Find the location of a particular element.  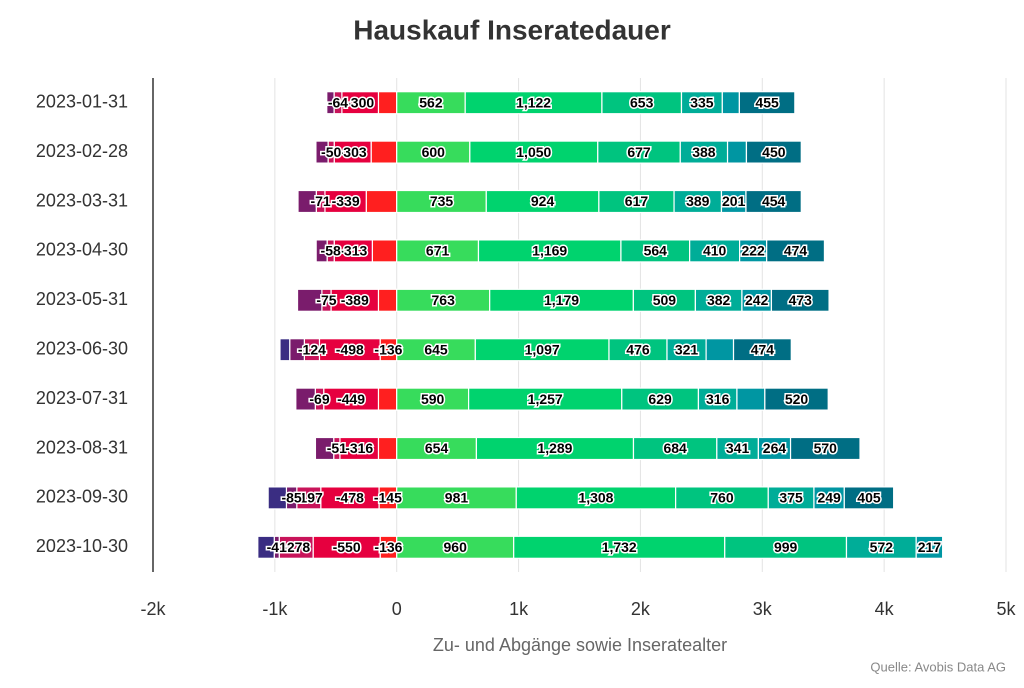

x-tick-label: -1k is located at coordinates (275, 609).